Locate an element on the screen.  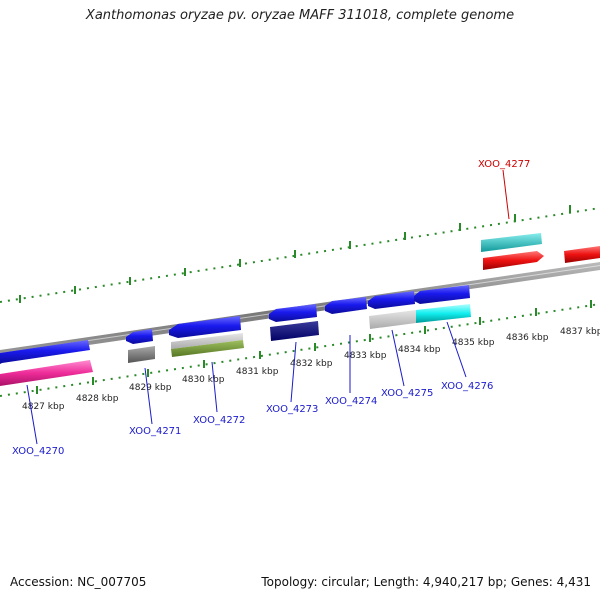
reverse-strand-genes is located at coordinates (235, 345).